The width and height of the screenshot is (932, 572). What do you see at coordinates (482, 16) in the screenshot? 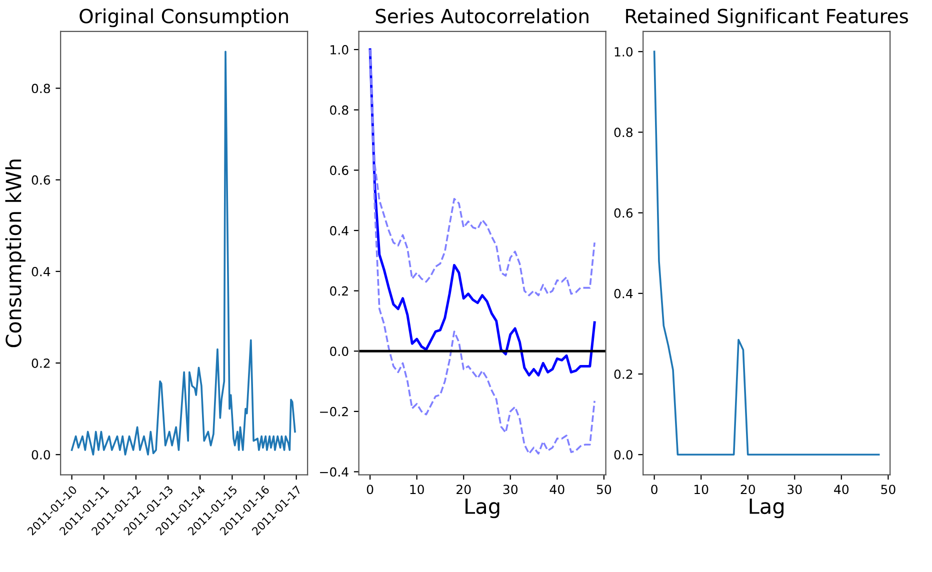
I see `chart-title: Series Autocorrelation` at bounding box center [482, 16].